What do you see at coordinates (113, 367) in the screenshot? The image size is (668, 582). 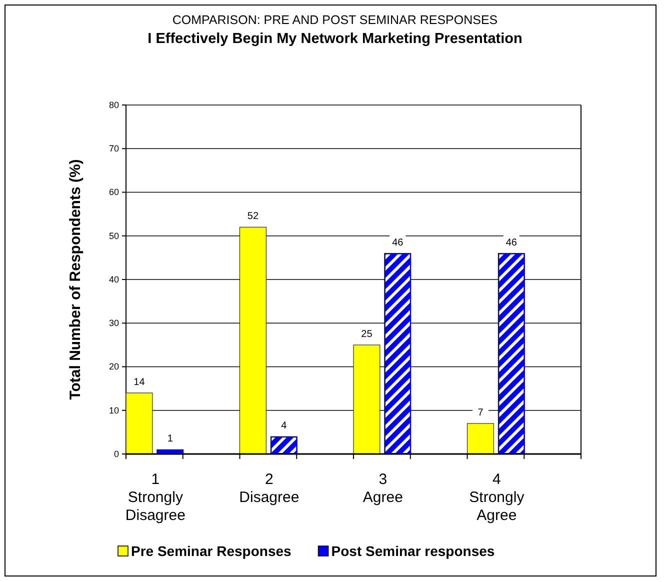 I see `y-tick-label: 20` at bounding box center [113, 367].